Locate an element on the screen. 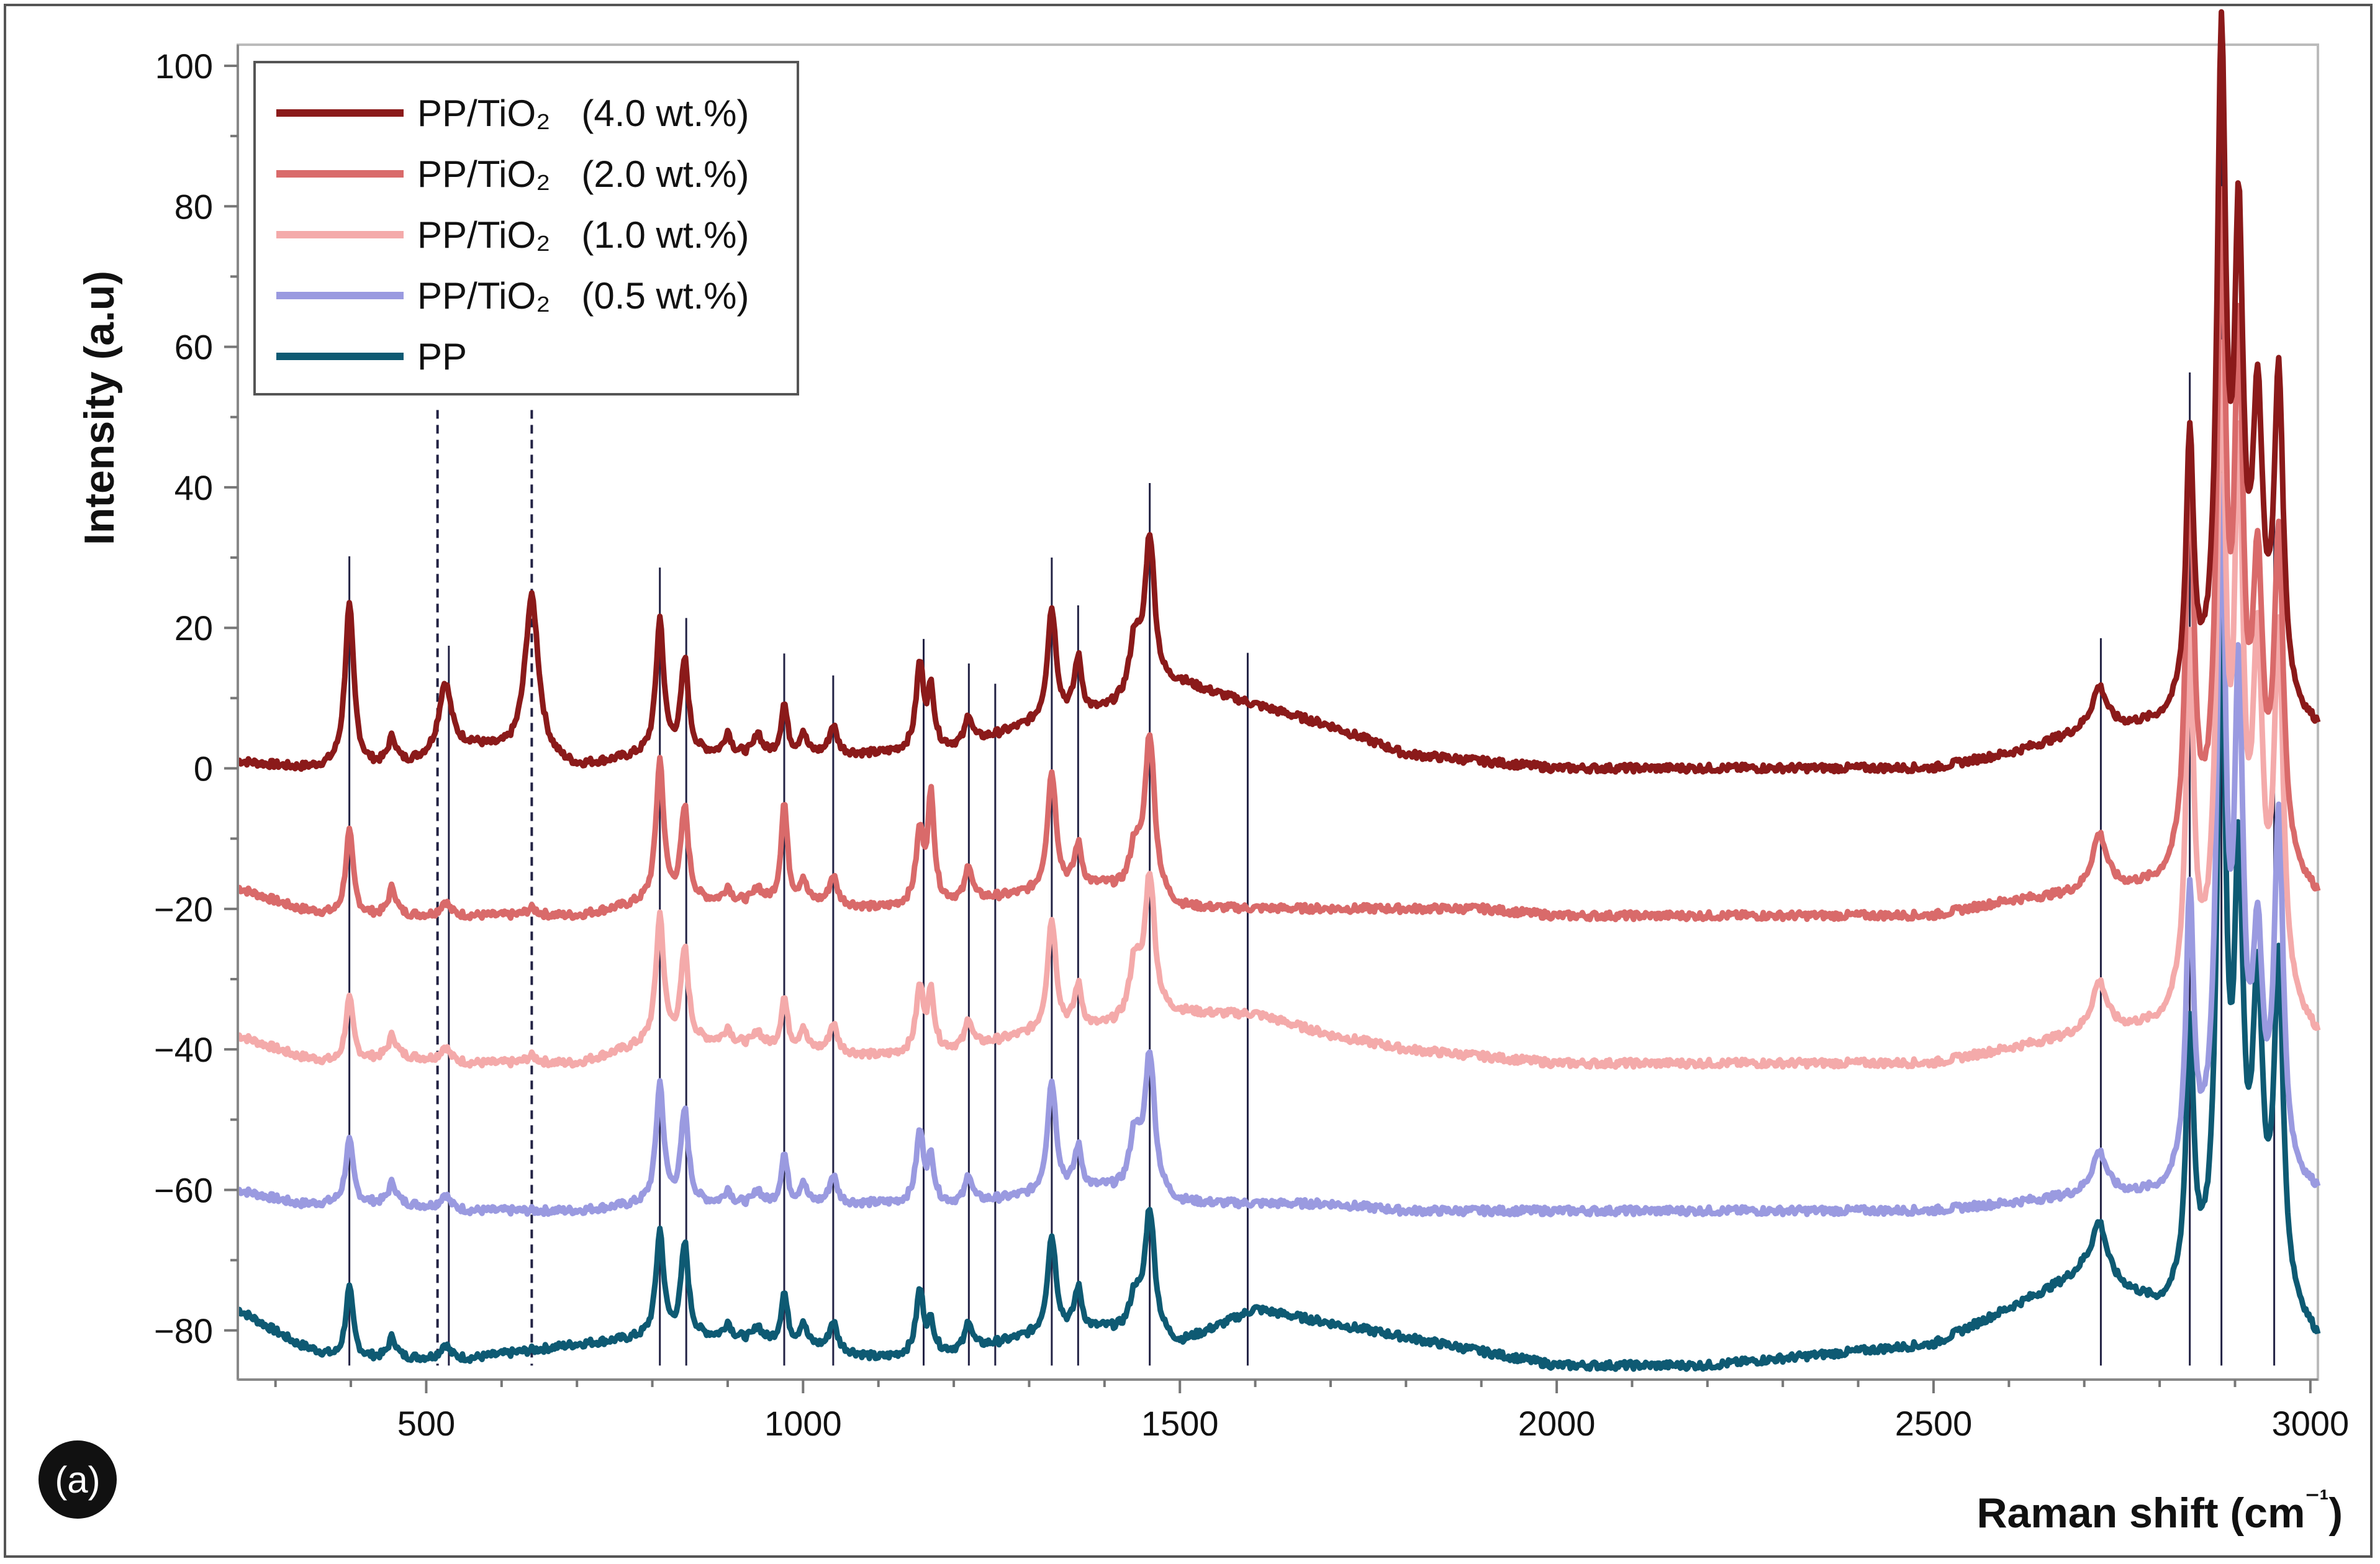  y-tick-label: −20 is located at coordinates (183, 909).